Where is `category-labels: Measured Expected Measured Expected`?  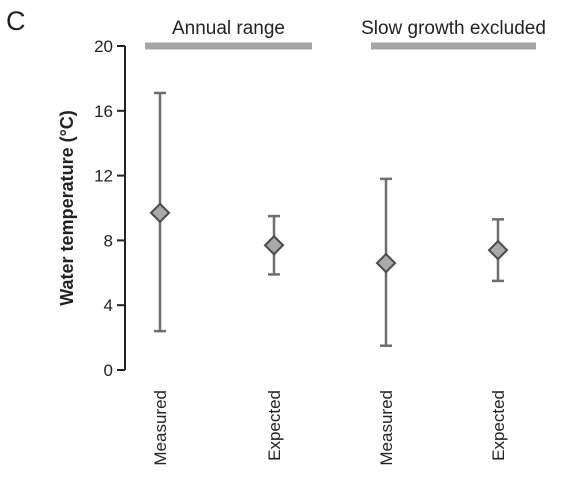 category-labels: Measured Expected Measured Expected is located at coordinates (329, 428).